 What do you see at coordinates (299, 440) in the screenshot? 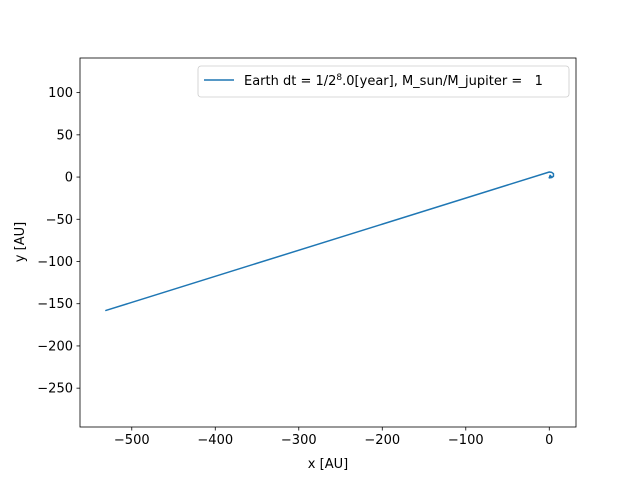
I see `x-tick-label: −300` at bounding box center [299, 440].